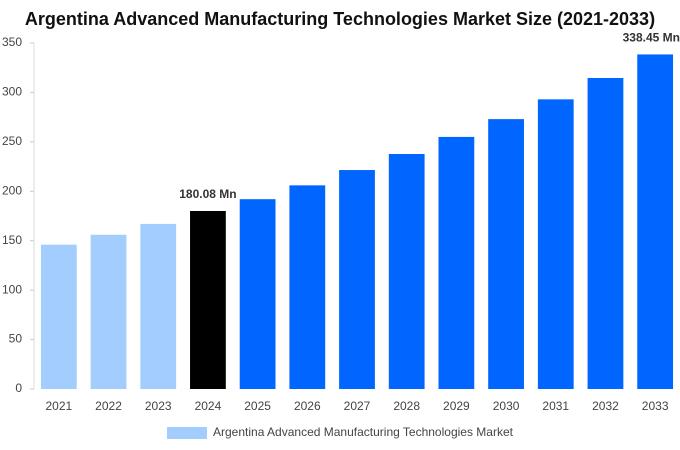 Image resolution: width=680 pixels, height=450 pixels. Describe the element at coordinates (555, 406) in the screenshot. I see `x-tick-label: 2031` at that location.